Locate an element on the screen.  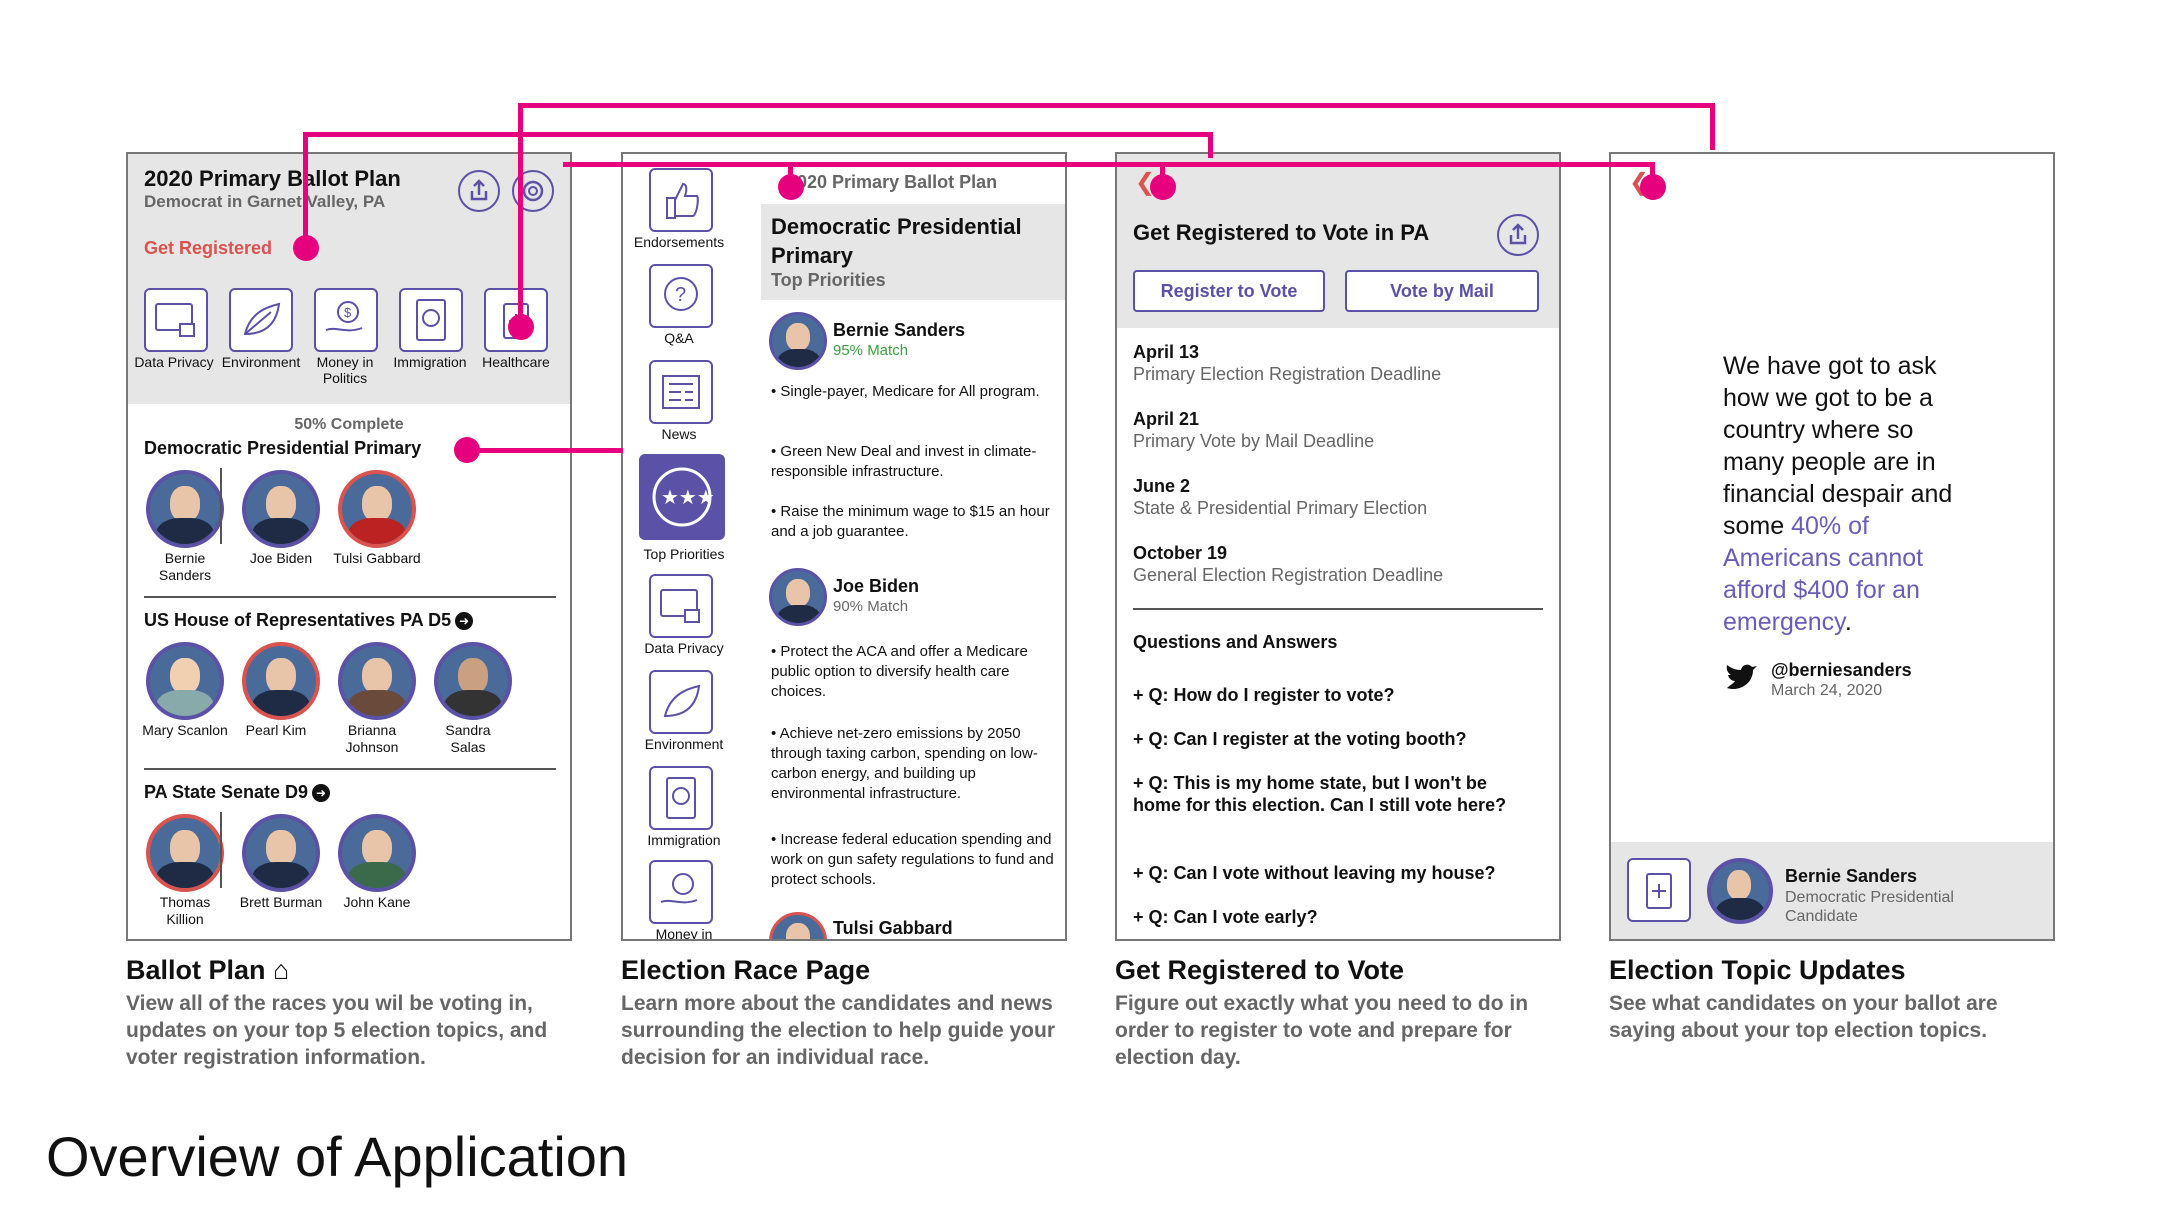
race-title: PA State Senate D9 ➜ is located at coordinates (237, 792).